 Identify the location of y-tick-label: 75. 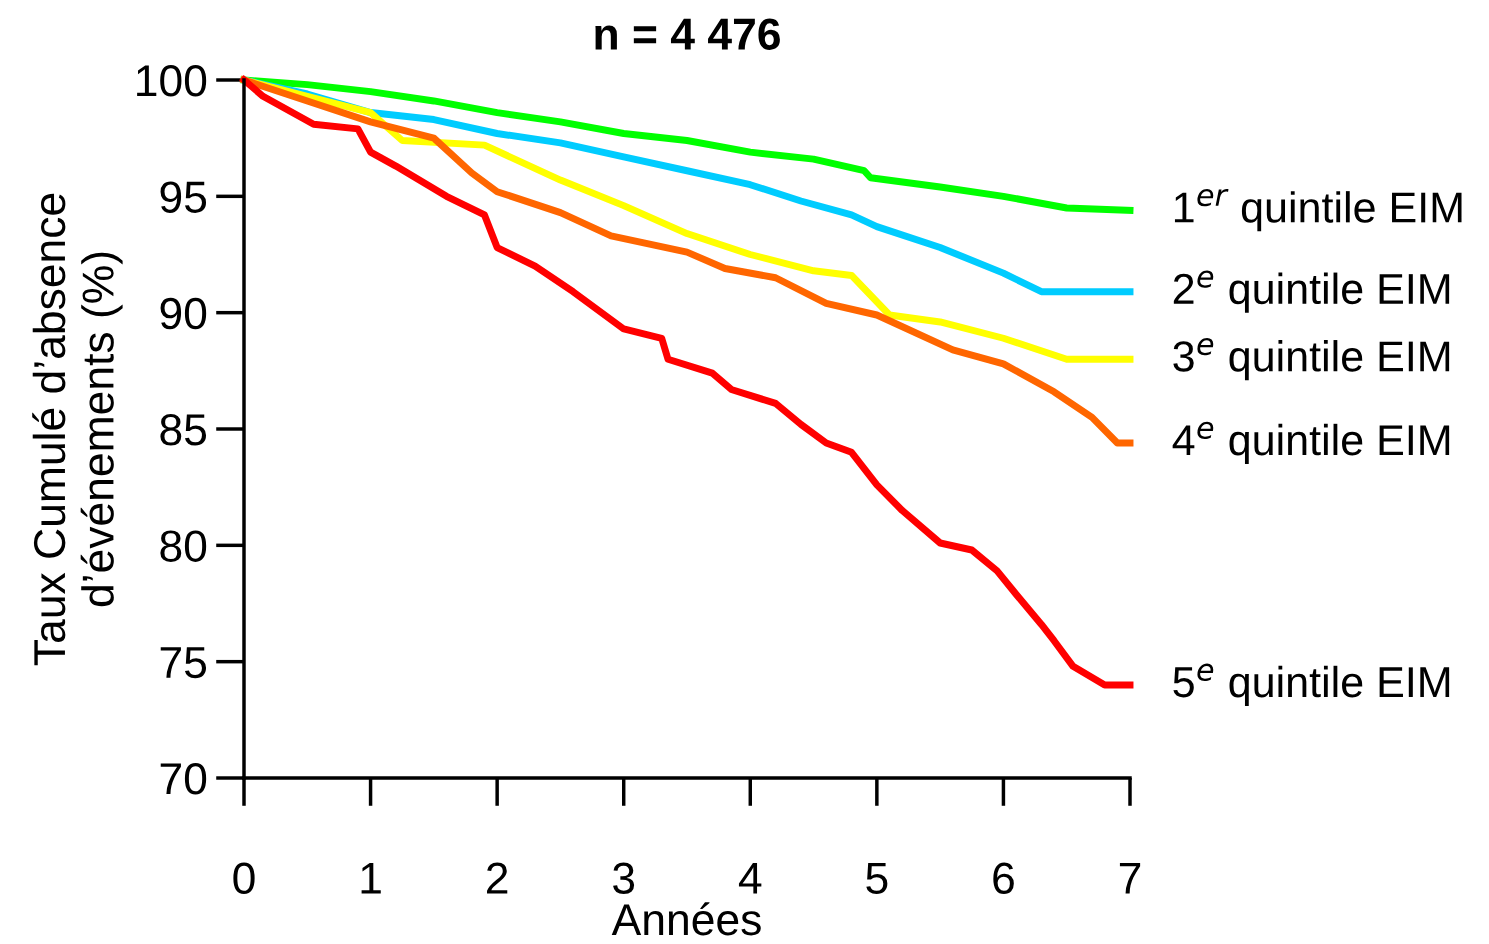
(183, 663).